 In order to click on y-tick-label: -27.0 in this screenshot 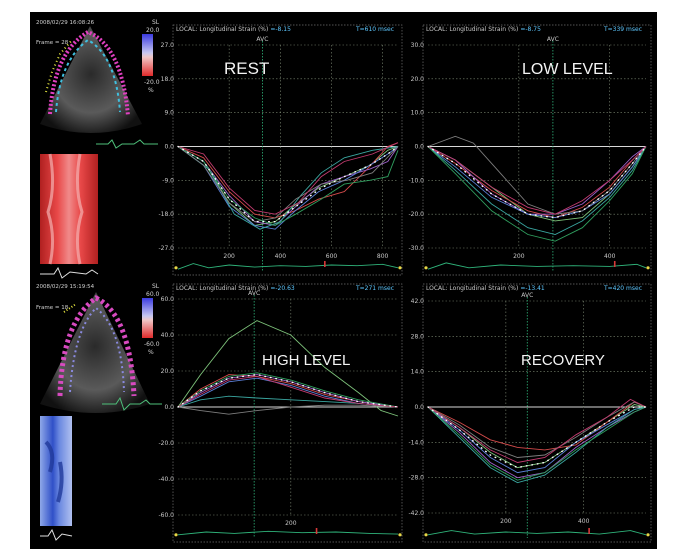, I will do `click(166, 248)`.